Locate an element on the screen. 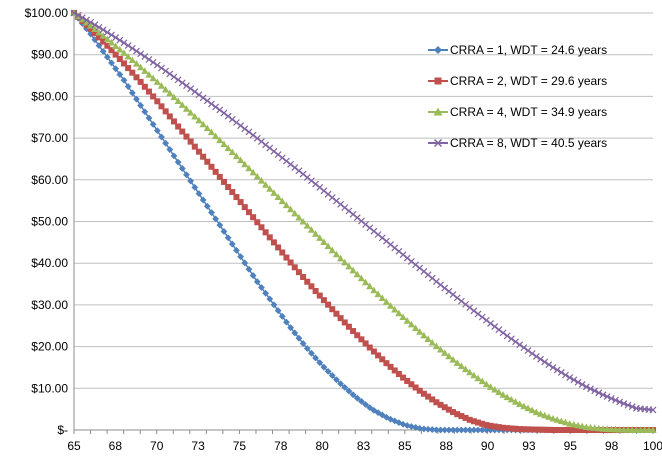  x-tick-label: 70 is located at coordinates (157, 446).